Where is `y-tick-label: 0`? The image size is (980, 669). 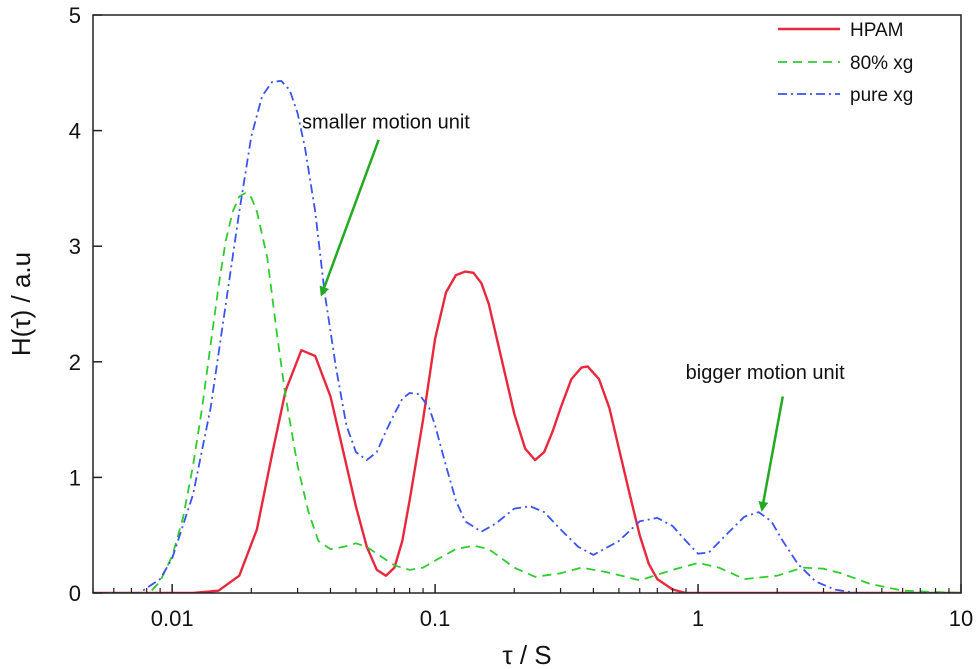 y-tick-label: 0 is located at coordinates (75, 593).